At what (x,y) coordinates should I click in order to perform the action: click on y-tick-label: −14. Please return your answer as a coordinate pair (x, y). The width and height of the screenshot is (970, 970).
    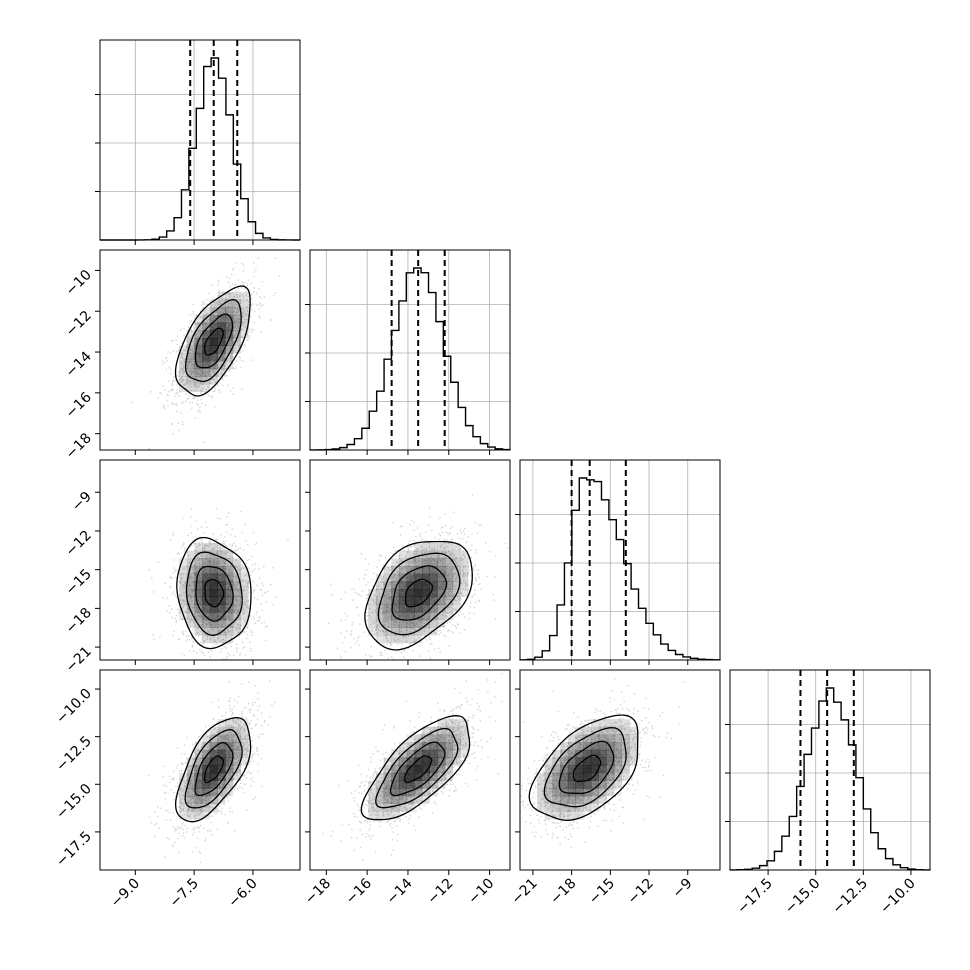
    Looking at the image, I should click on (79, 364).